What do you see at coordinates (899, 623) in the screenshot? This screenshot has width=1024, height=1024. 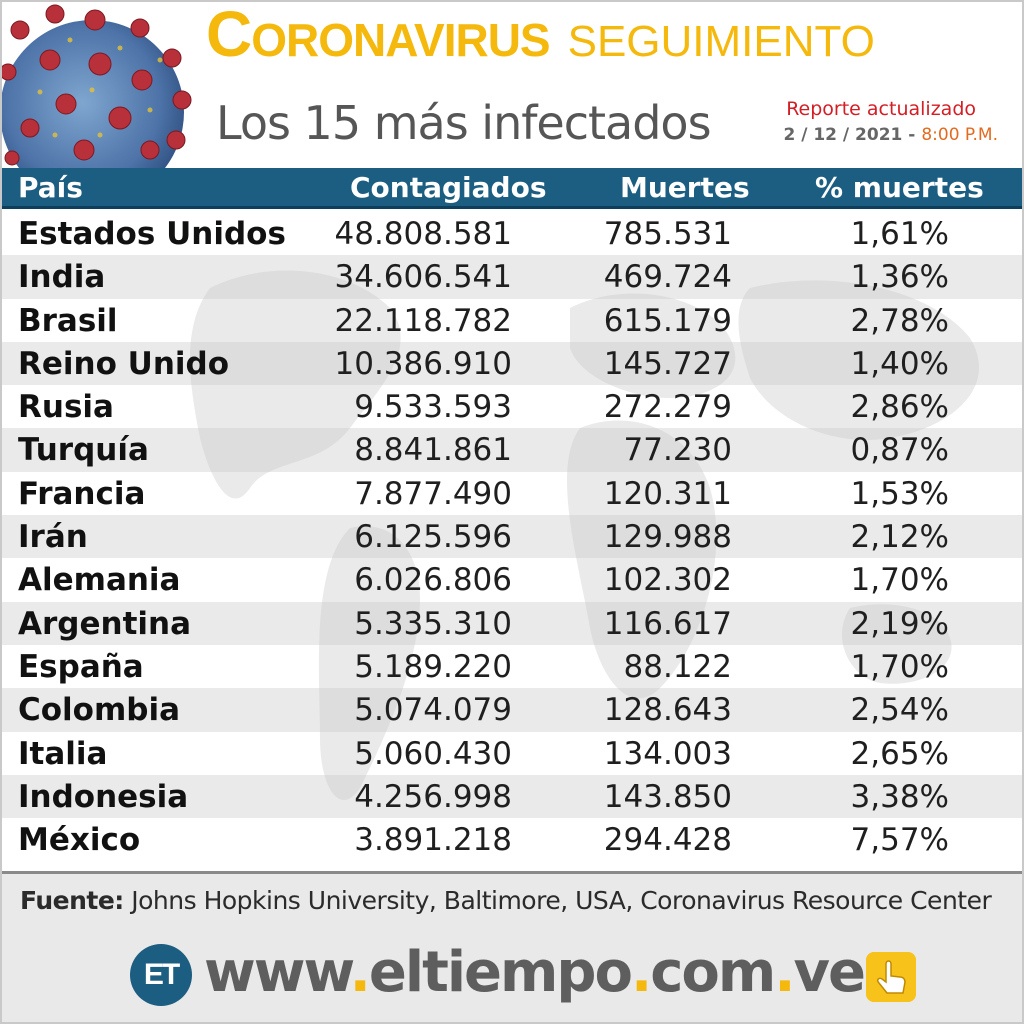 I see `death-pct-cell: 2,19%` at bounding box center [899, 623].